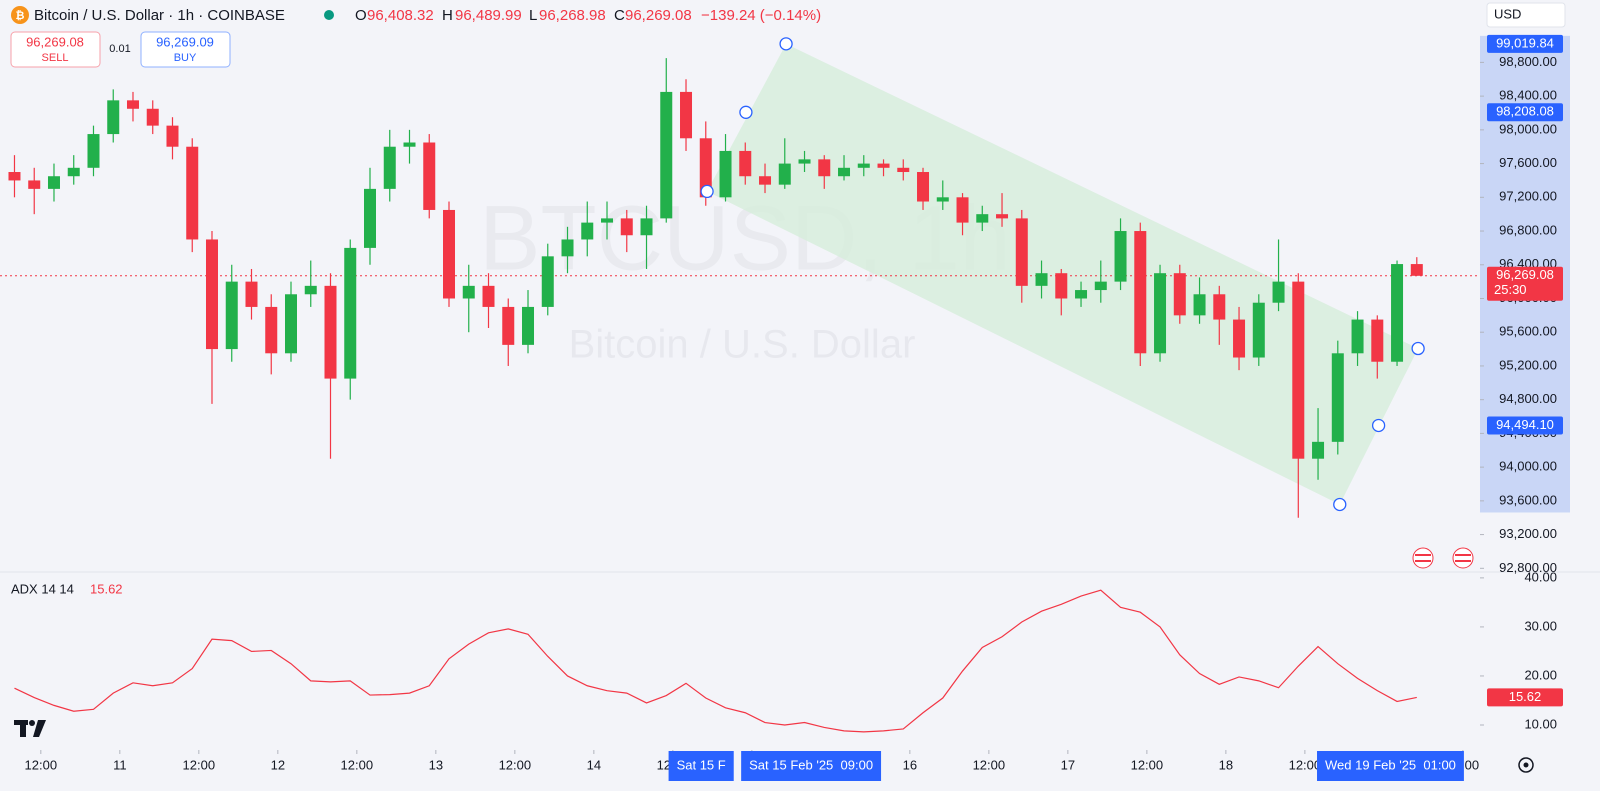  What do you see at coordinates (1507, 13) in the screenshot?
I see `currency: USD` at bounding box center [1507, 13].